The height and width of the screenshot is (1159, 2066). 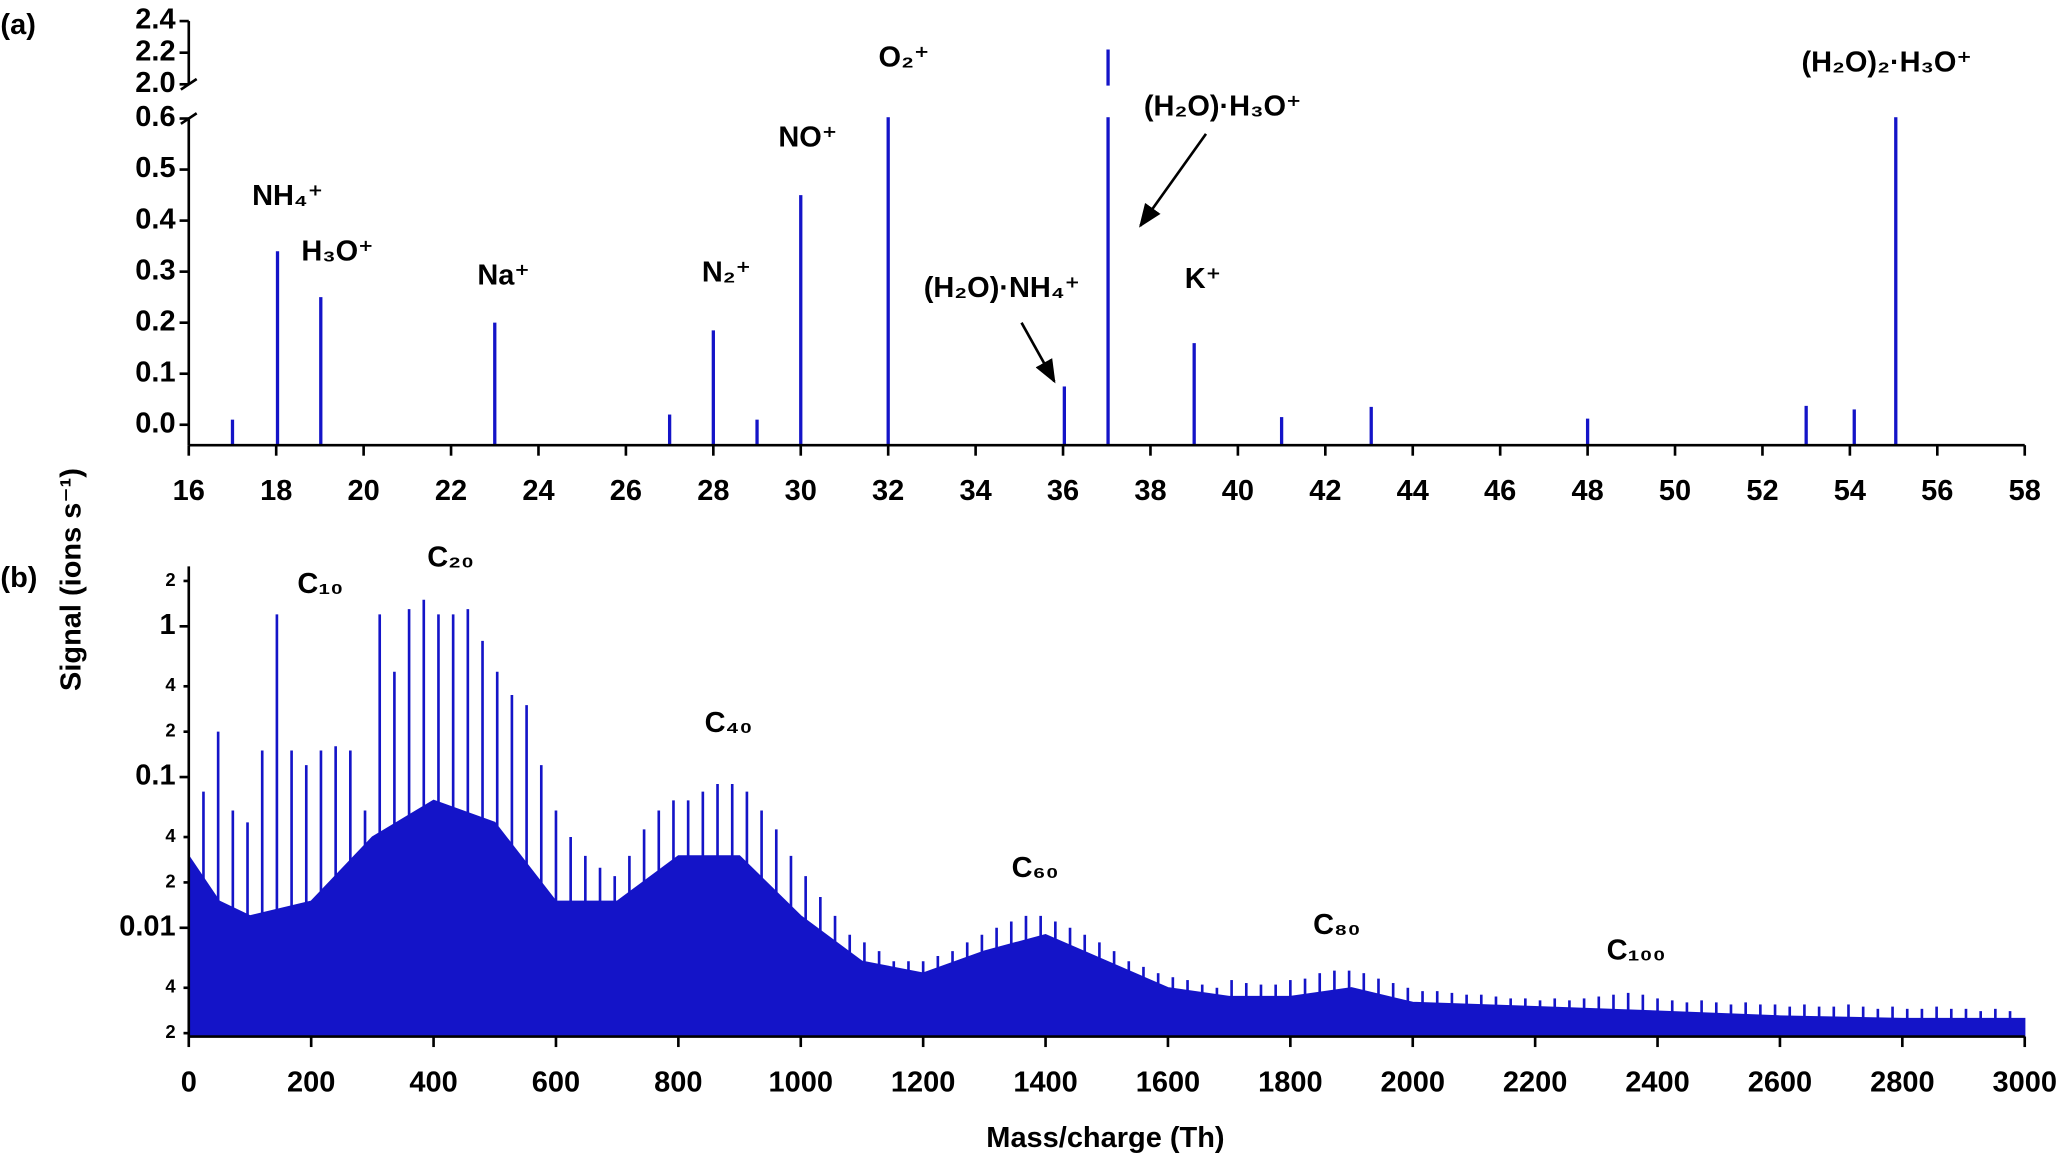 What do you see at coordinates (155, 168) in the screenshot?
I see `y-tick-label: 0.5` at bounding box center [155, 168].